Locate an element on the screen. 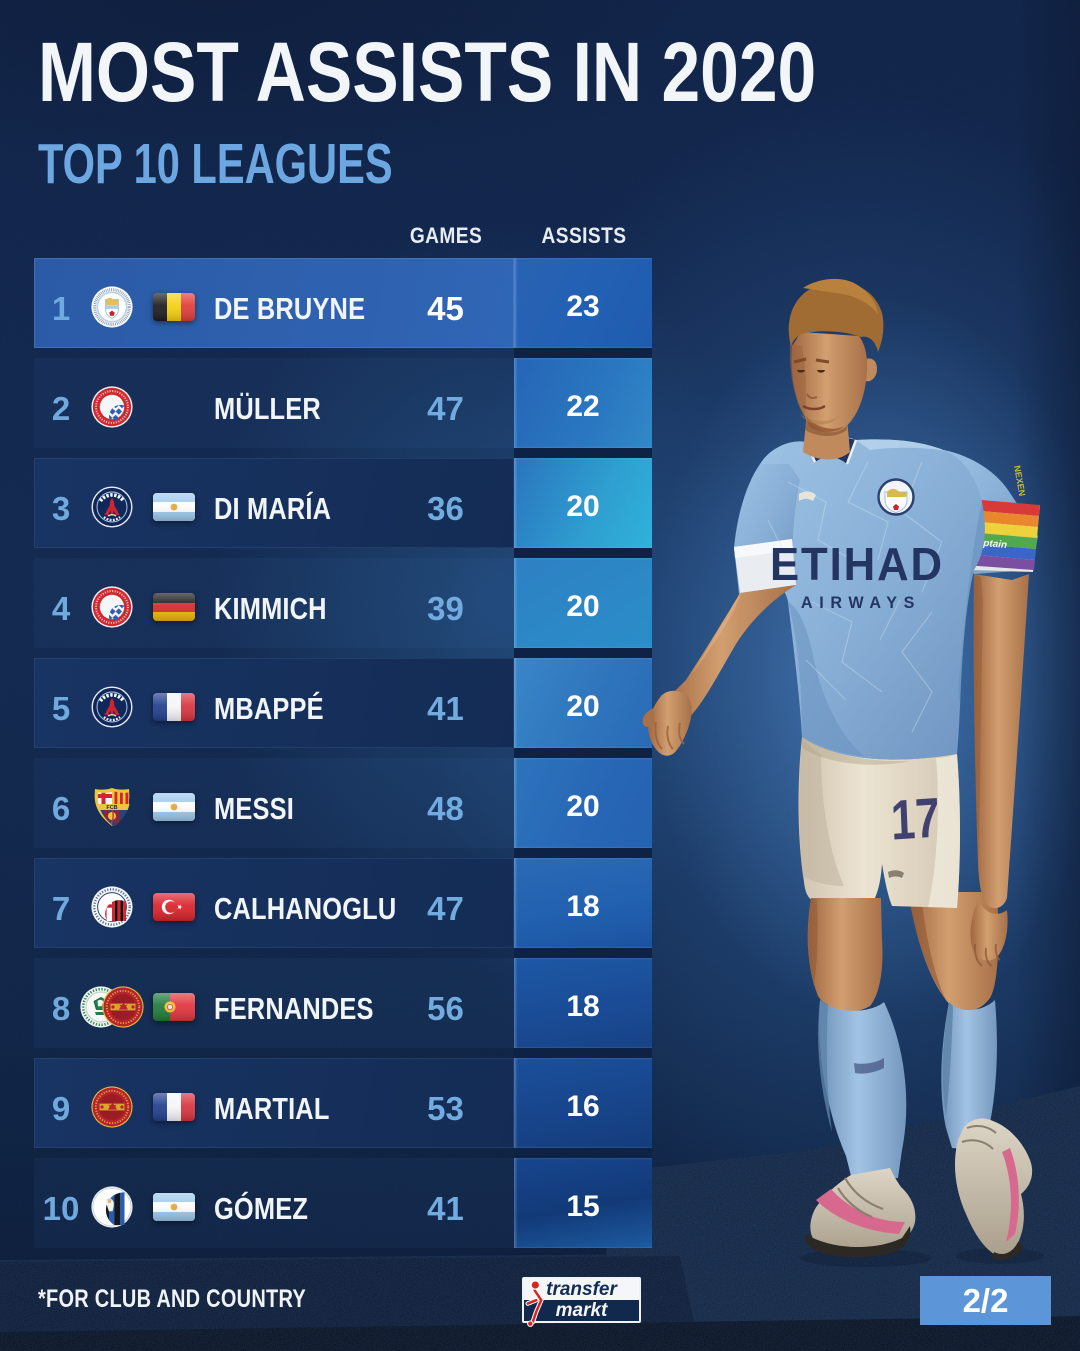 This screenshot has height=1351, width=1080. svg-text: 17 is located at coordinates (915, 819).